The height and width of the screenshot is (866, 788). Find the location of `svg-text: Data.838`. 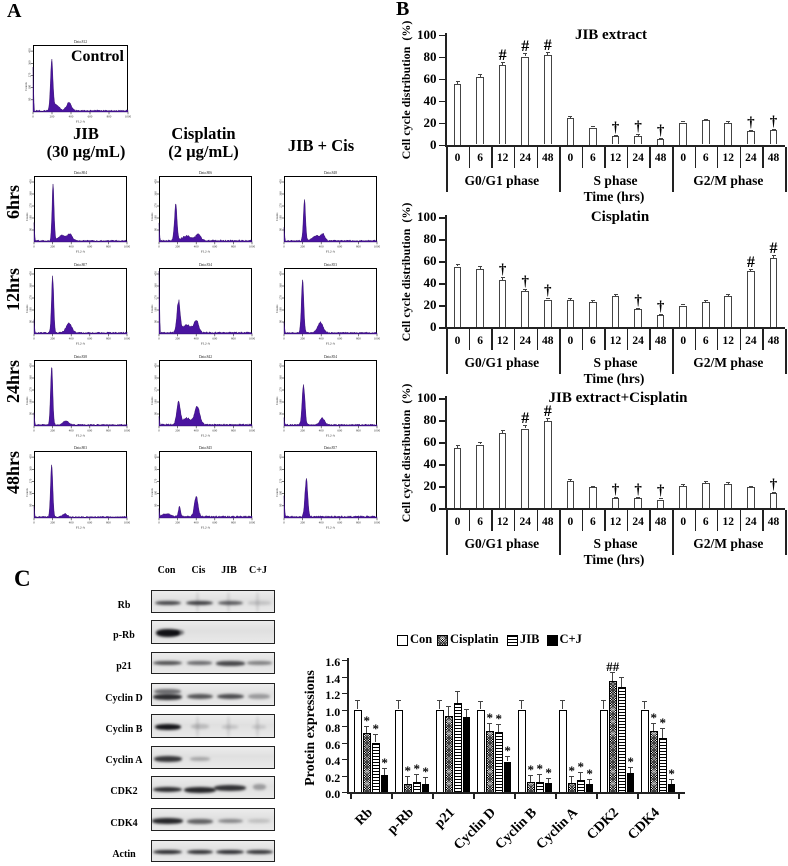

svg-text: Data.838 is located at coordinates (80, 357).